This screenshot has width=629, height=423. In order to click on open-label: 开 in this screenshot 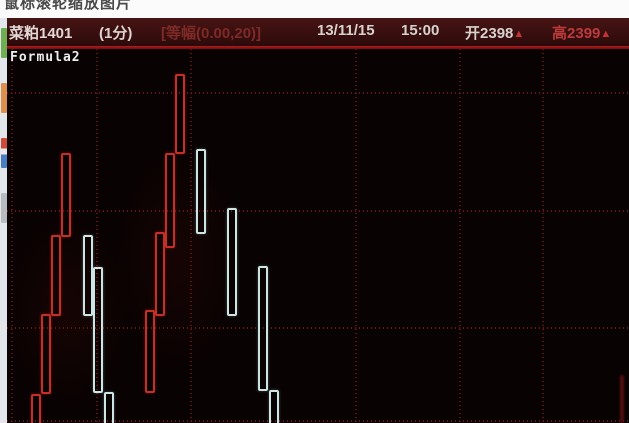, I will do `click(473, 33)`.